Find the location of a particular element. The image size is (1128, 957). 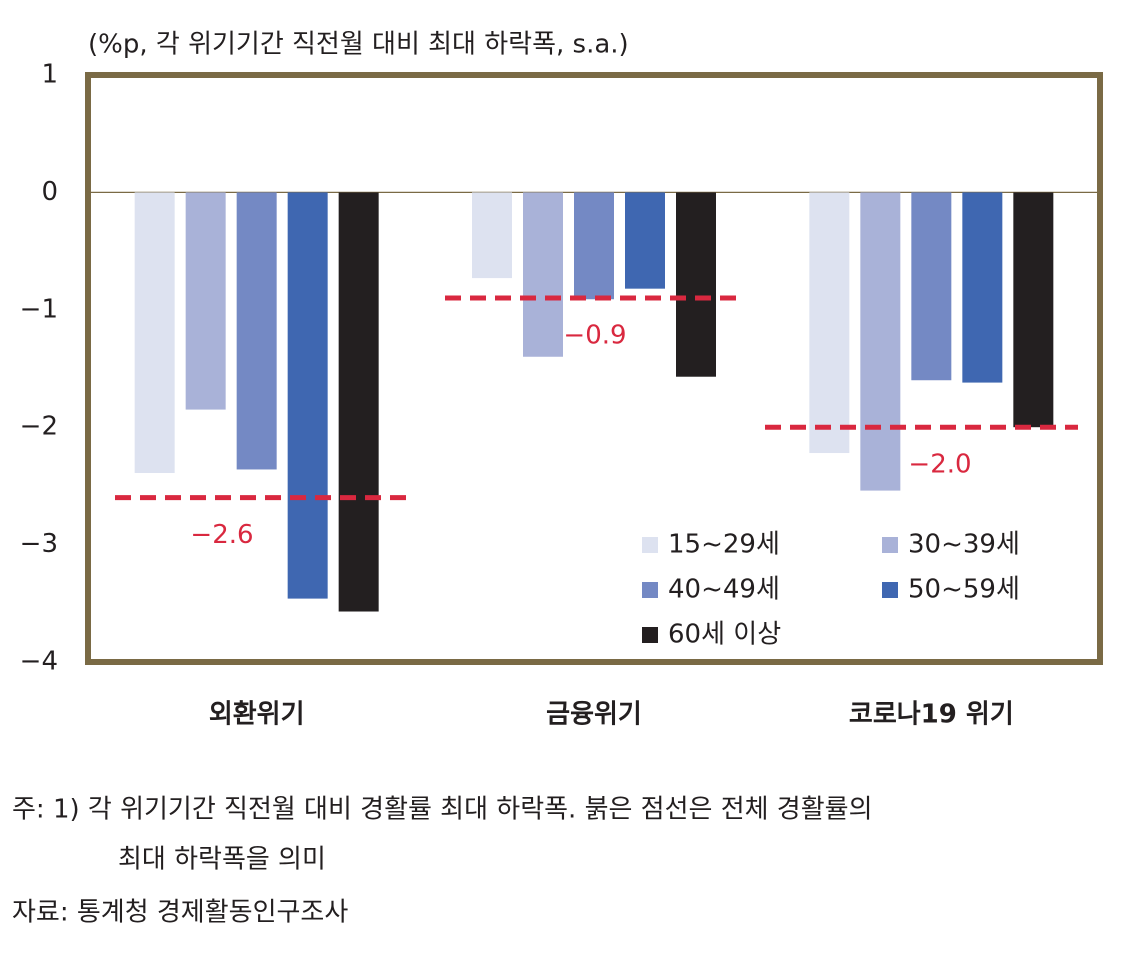

x-tick-label: 외환위기 is located at coordinates (257, 715).